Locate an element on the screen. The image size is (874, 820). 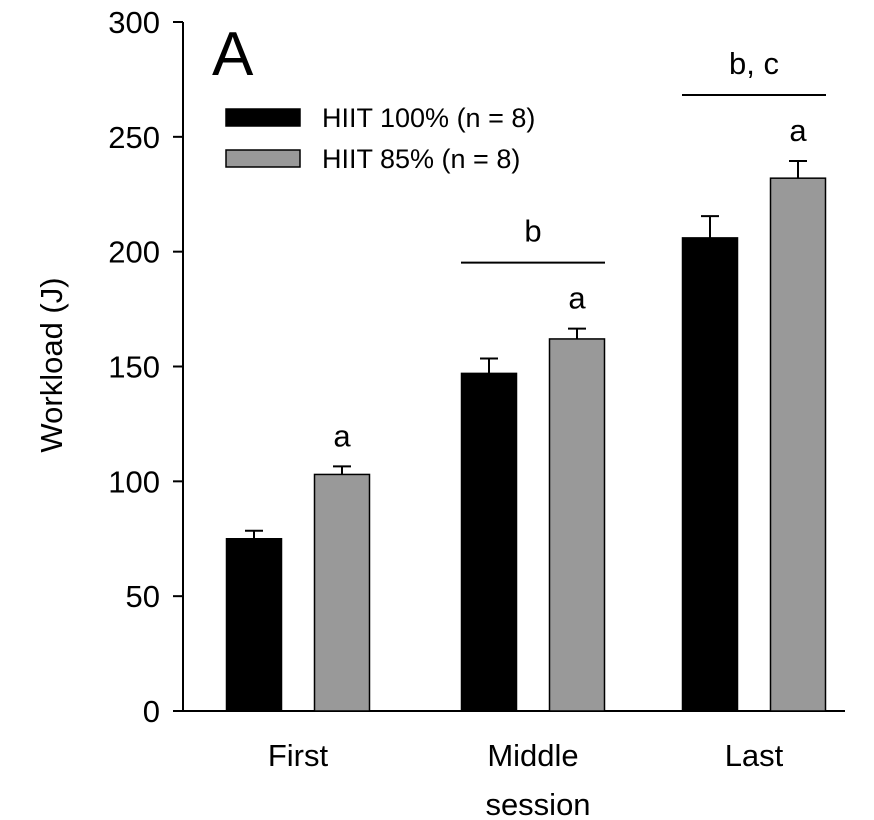
x-tick-label: First is located at coordinates (298, 755).